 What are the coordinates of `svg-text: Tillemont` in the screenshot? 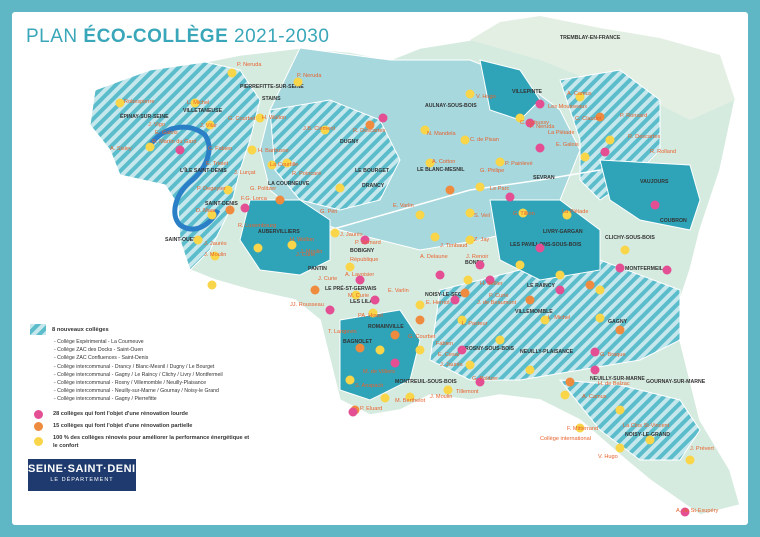 It's located at (467, 392).